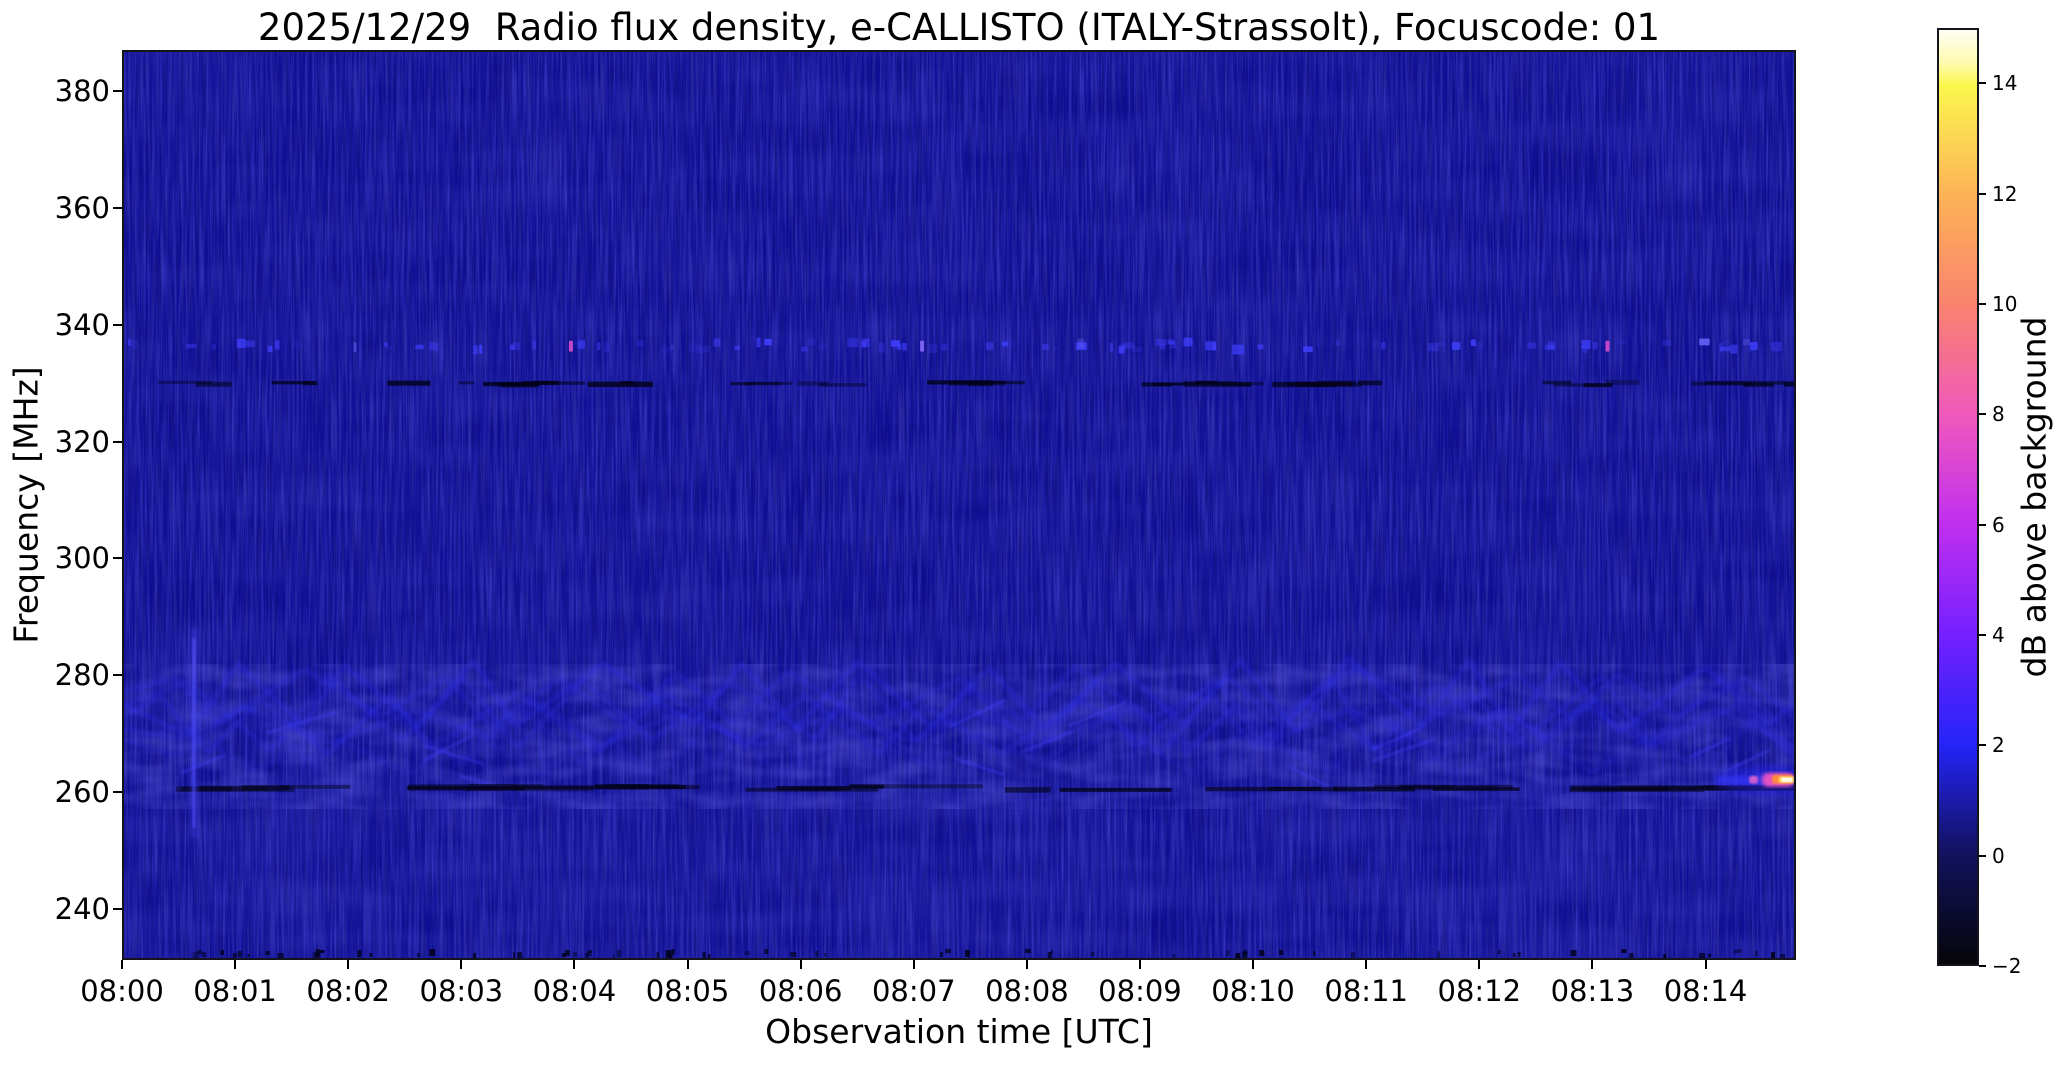 Image resolution: width=2066 pixels, height=1067 pixels. What do you see at coordinates (1705, 991) in the screenshot?
I see `x-tick-label: 08:14` at bounding box center [1705, 991].